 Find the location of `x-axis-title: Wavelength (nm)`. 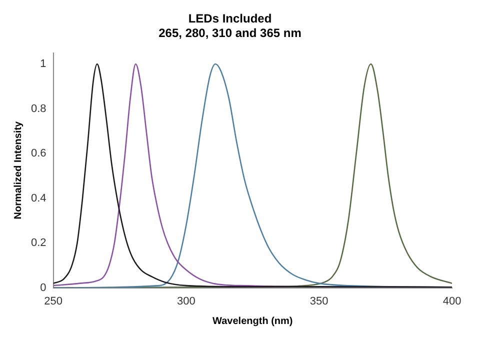

x-axis-title: Wavelength (nm) is located at coordinates (252, 321).